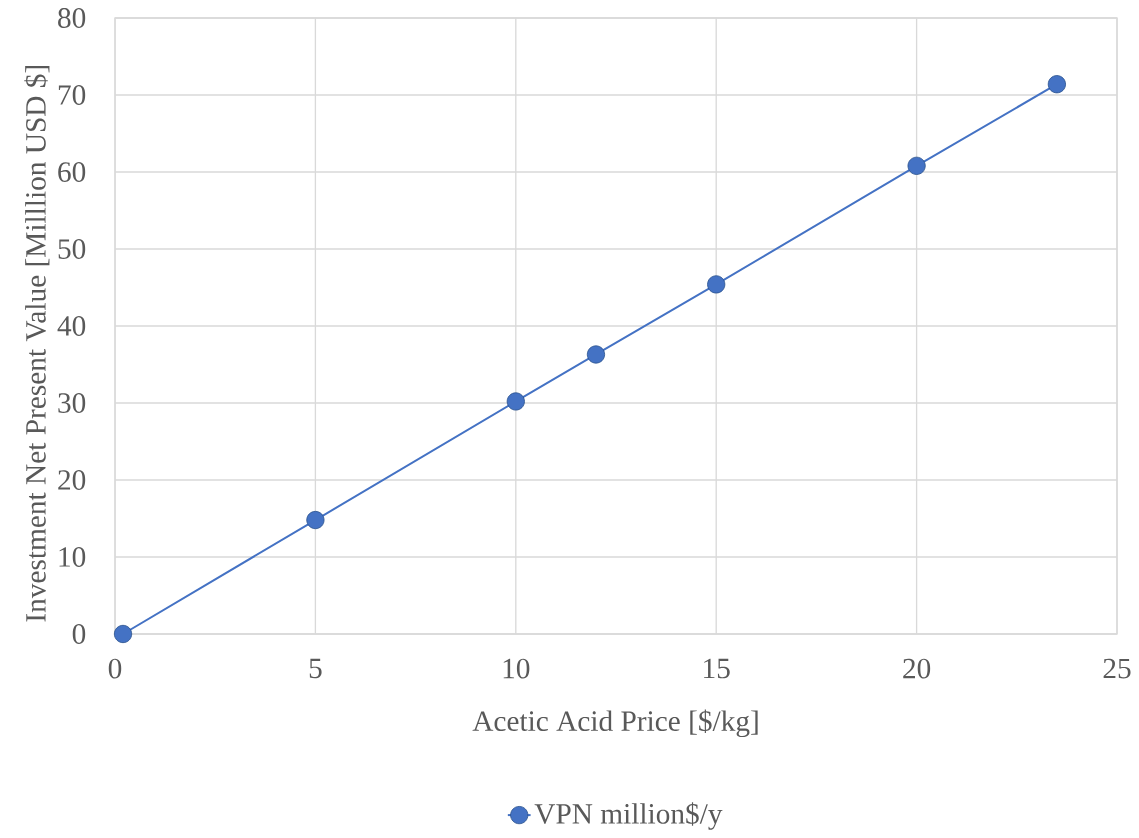  I want to click on y-tick-label: 10, so click(72, 557).